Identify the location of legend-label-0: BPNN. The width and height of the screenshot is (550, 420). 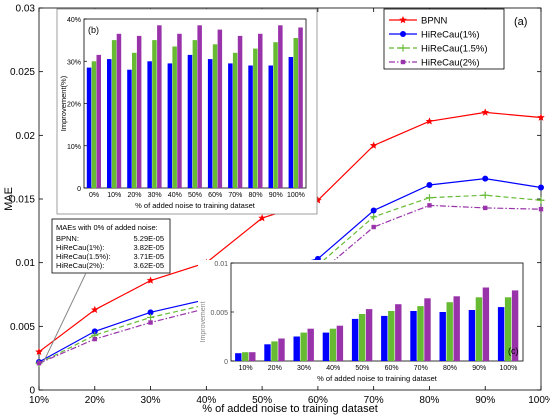
(434, 21).